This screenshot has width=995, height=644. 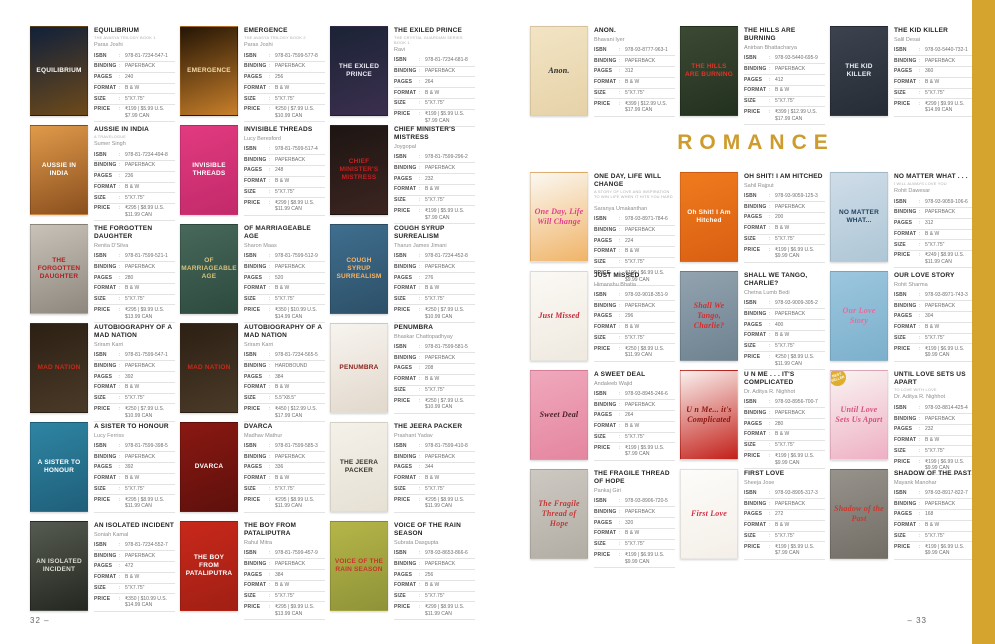 I want to click on price-line-2: $9.99 CAN, so click(x=637, y=561).